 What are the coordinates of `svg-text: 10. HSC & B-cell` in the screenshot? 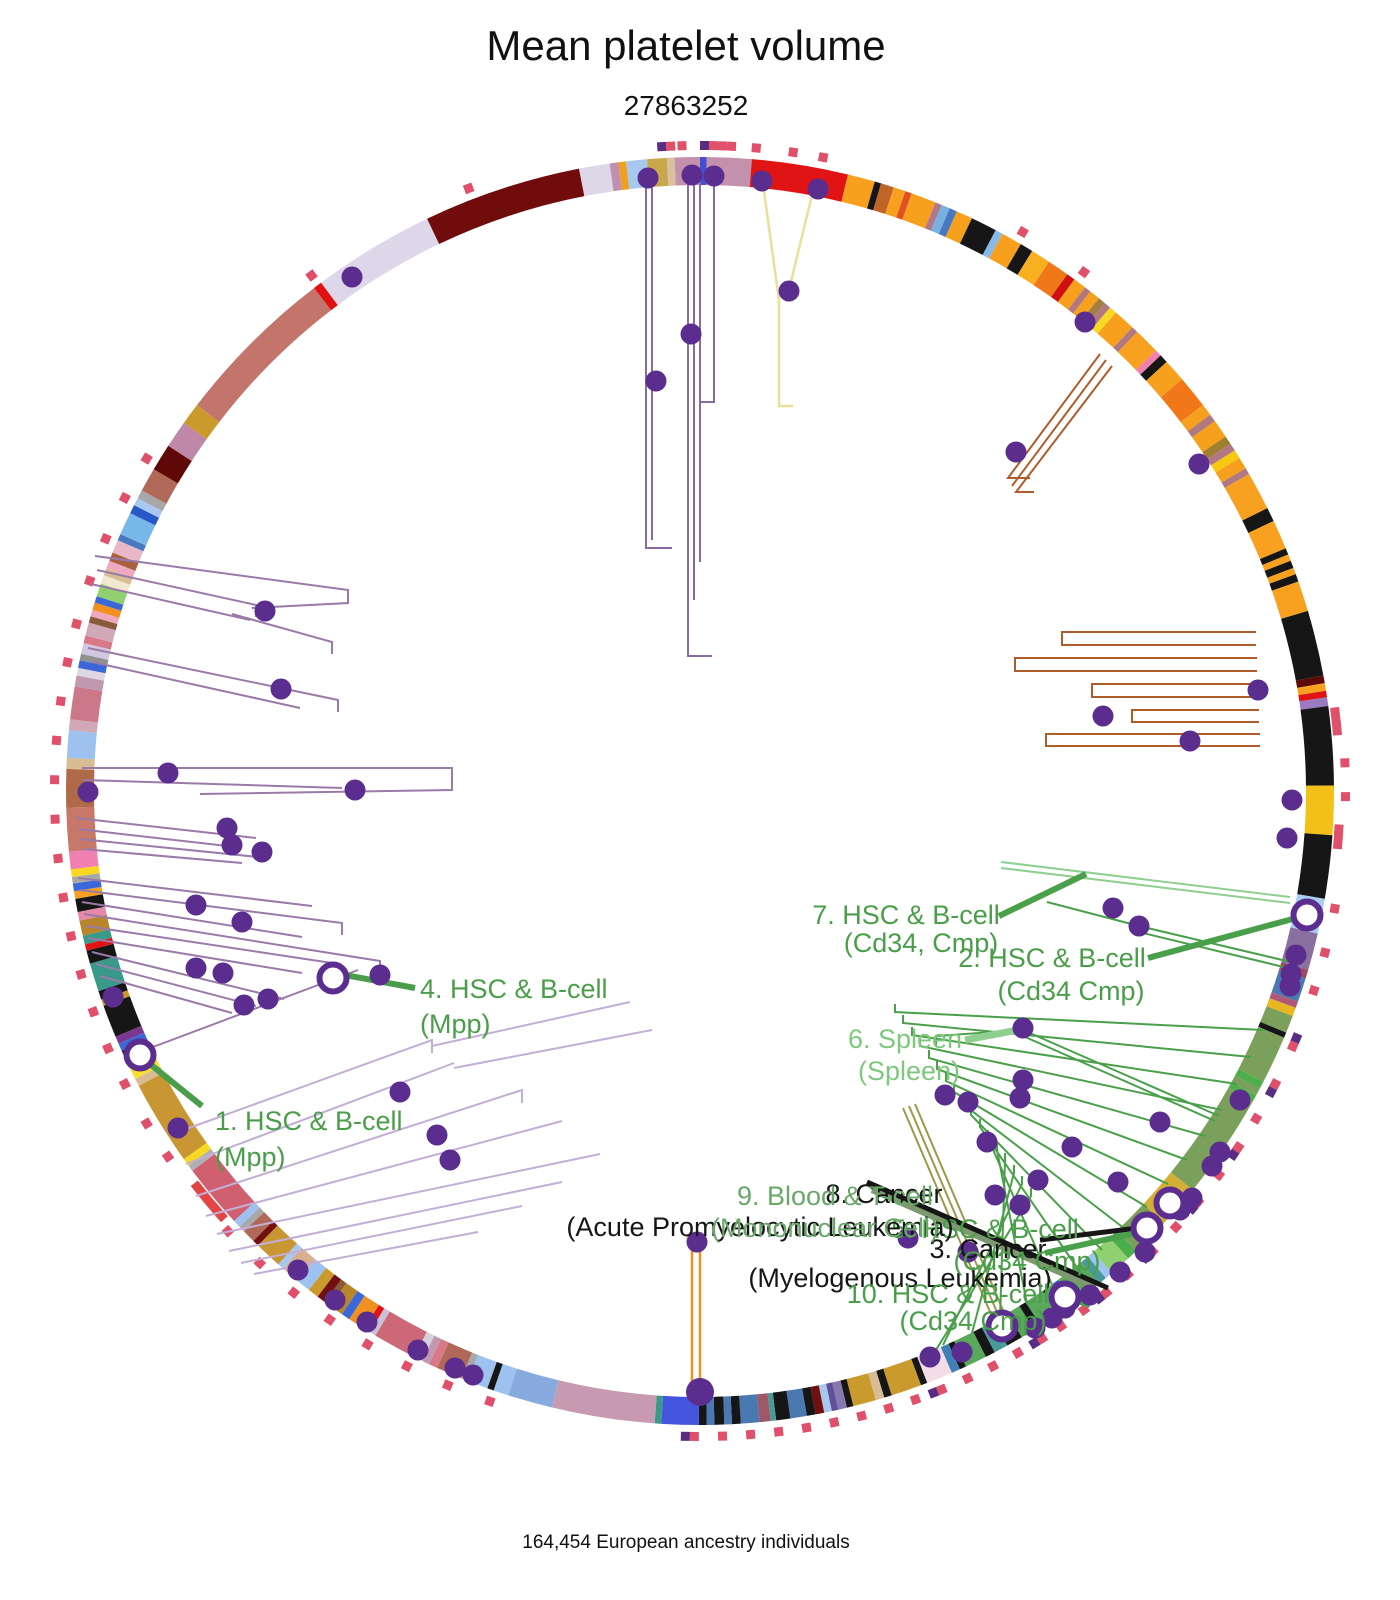 It's located at (948, 1294).